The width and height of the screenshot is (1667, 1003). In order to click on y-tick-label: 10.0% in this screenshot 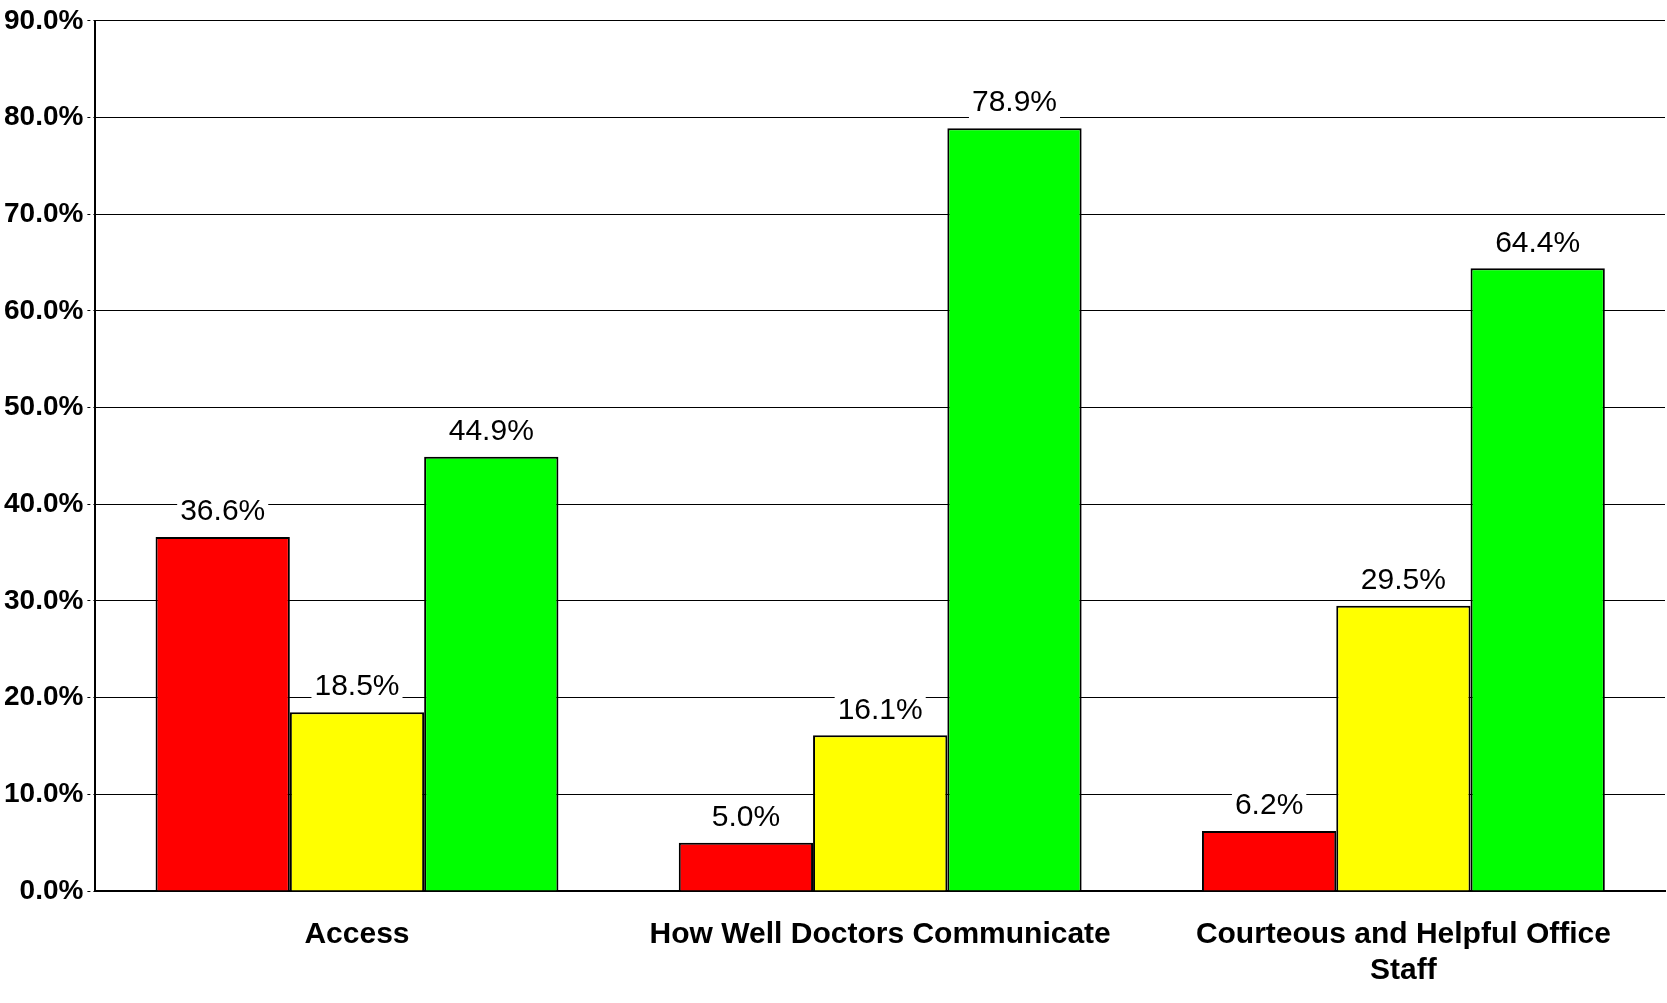, I will do `click(43, 793)`.